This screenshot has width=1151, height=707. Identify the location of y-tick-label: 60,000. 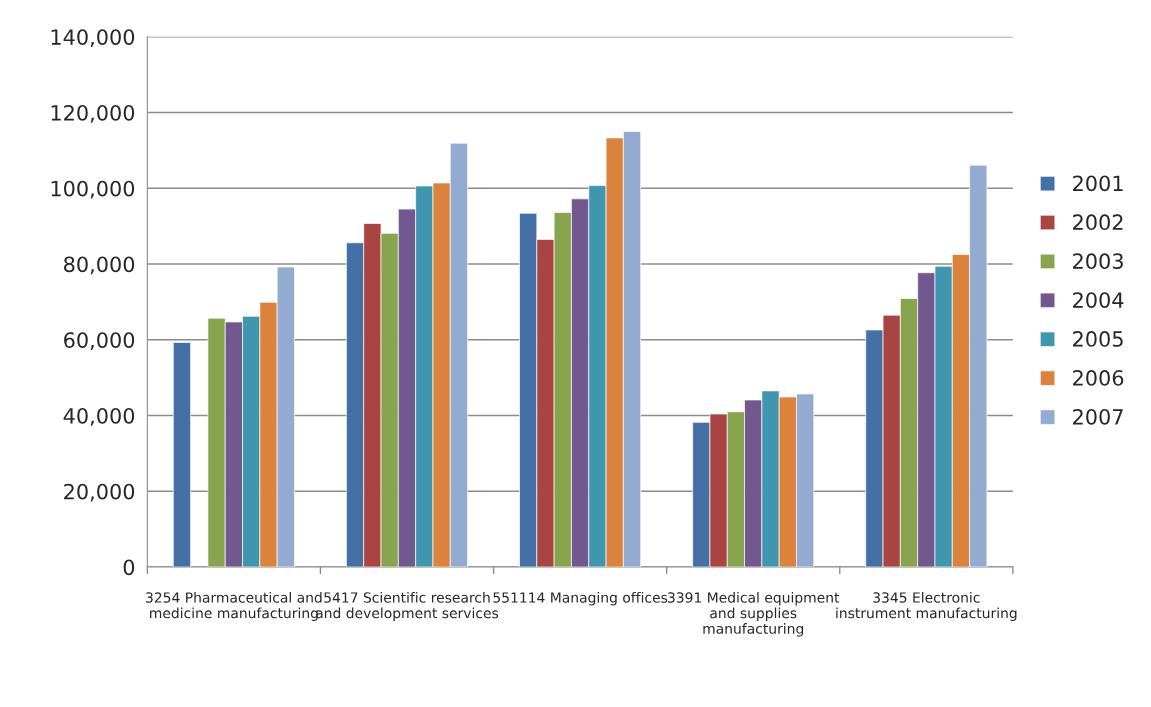
(99, 341).